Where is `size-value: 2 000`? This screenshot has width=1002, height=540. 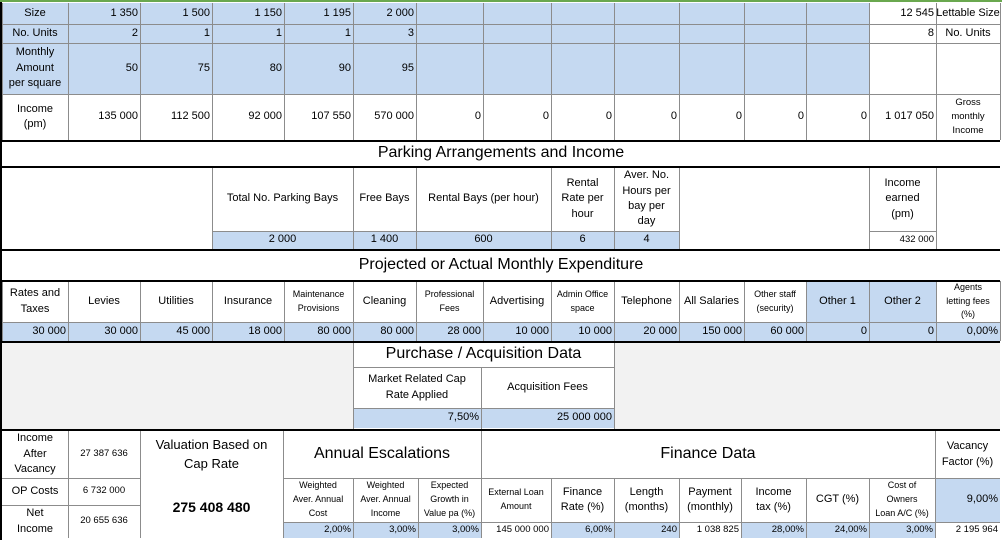 size-value: 2 000 is located at coordinates (384, 13).